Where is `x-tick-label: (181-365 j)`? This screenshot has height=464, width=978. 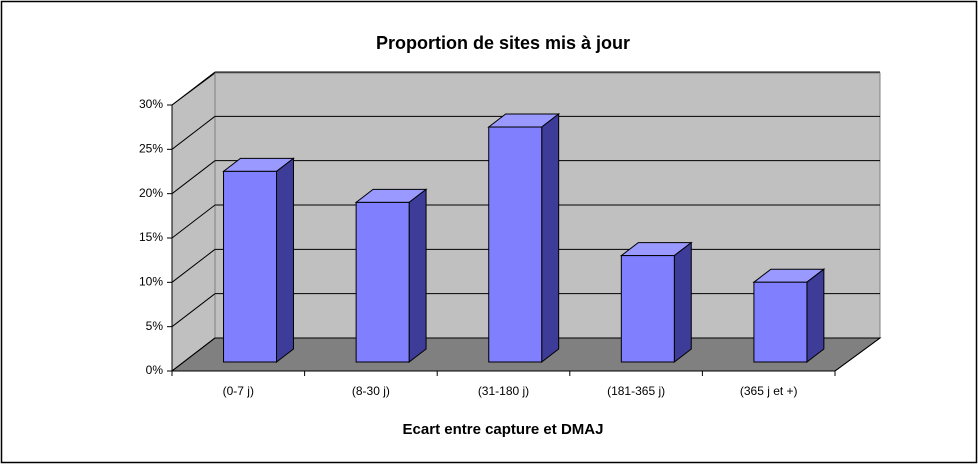
x-tick-label: (181-365 j) is located at coordinates (636, 391).